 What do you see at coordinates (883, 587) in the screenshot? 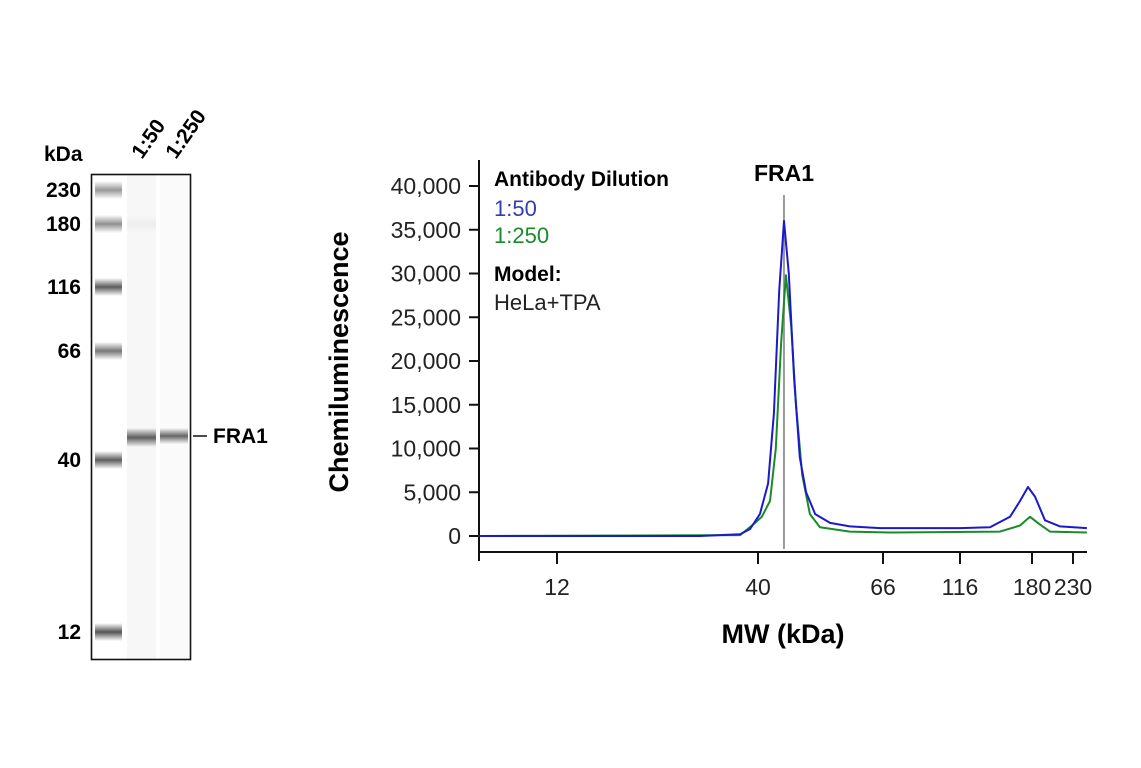
I see `x-tick-label: 66` at bounding box center [883, 587].